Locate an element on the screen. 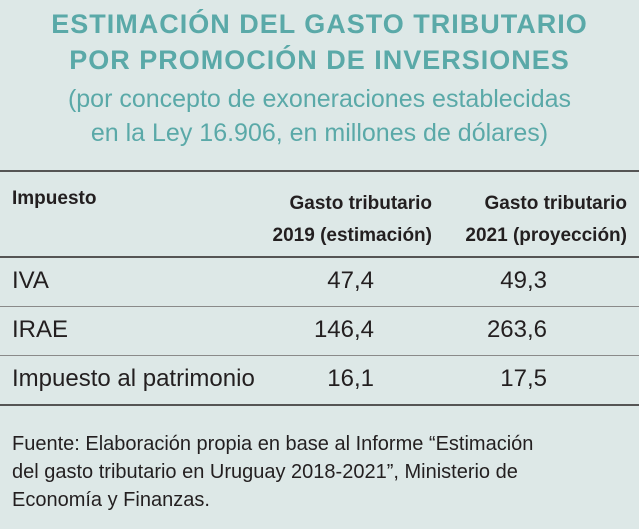 The width and height of the screenshot is (639, 529). table-row: Impuesto al patrimonio 16,1 17,5 is located at coordinates (319, 380).